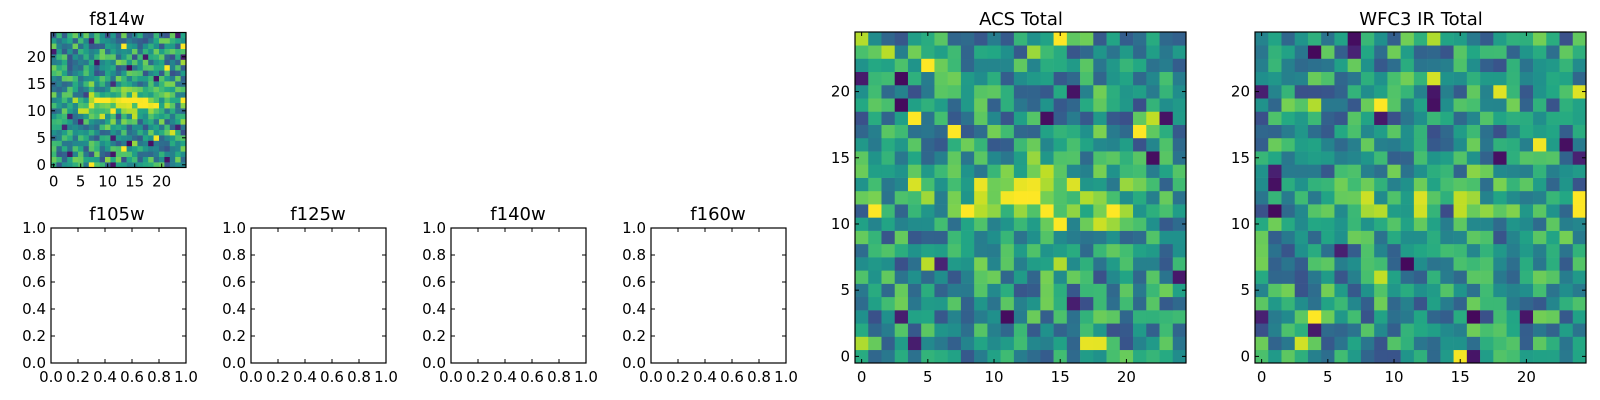  I want to click on y-tick-label: 5, so click(1245, 290).